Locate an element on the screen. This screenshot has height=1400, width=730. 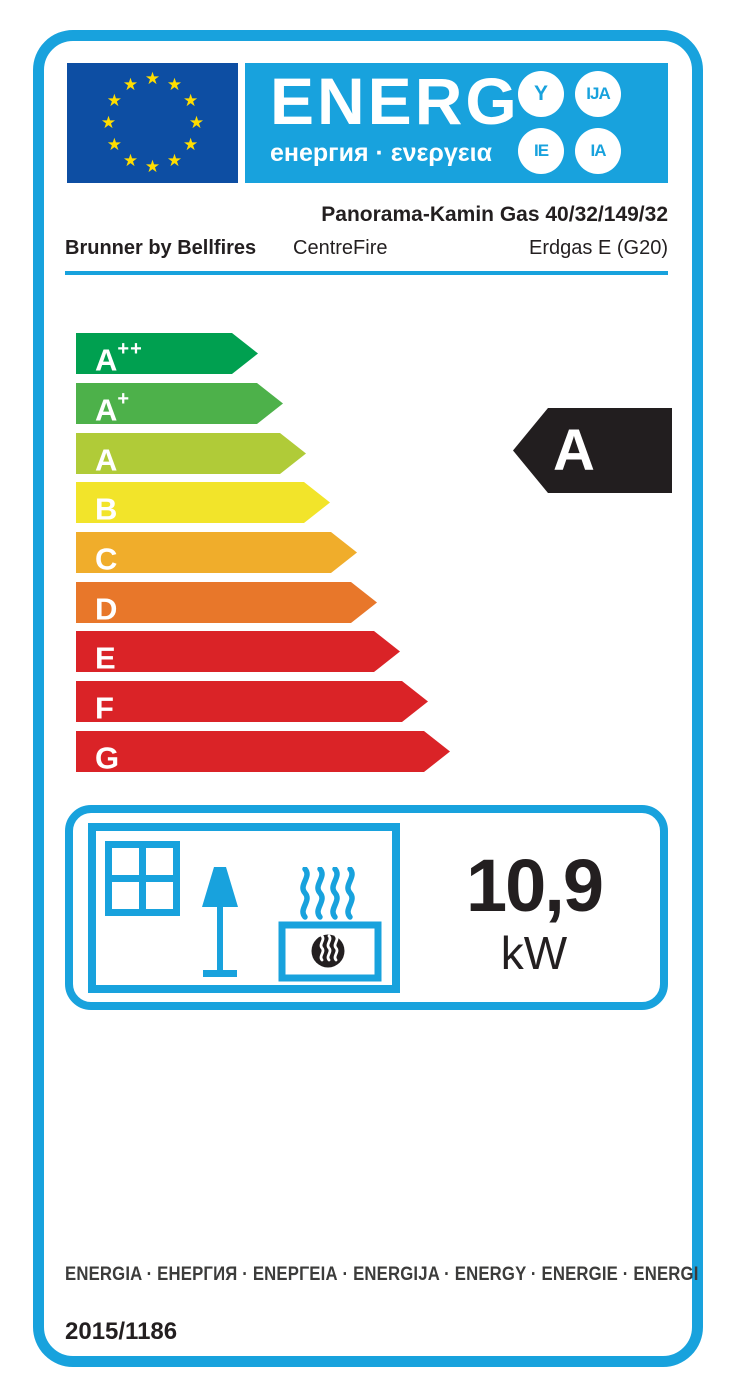
rating-bar-label: A is located at coordinates (106, 460).